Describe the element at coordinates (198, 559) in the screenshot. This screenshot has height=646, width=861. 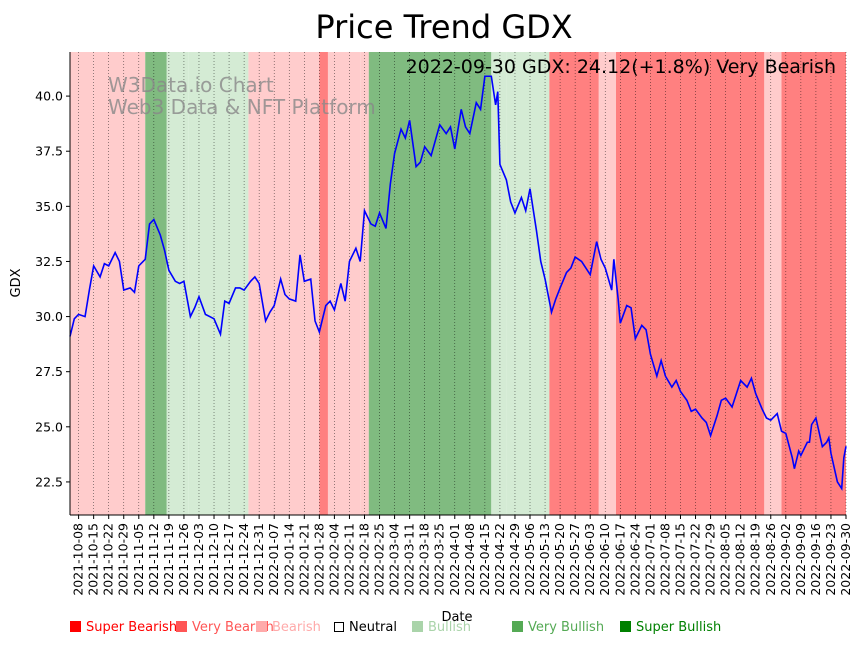
I see `x-tick-label: 2021-12-03` at that location.